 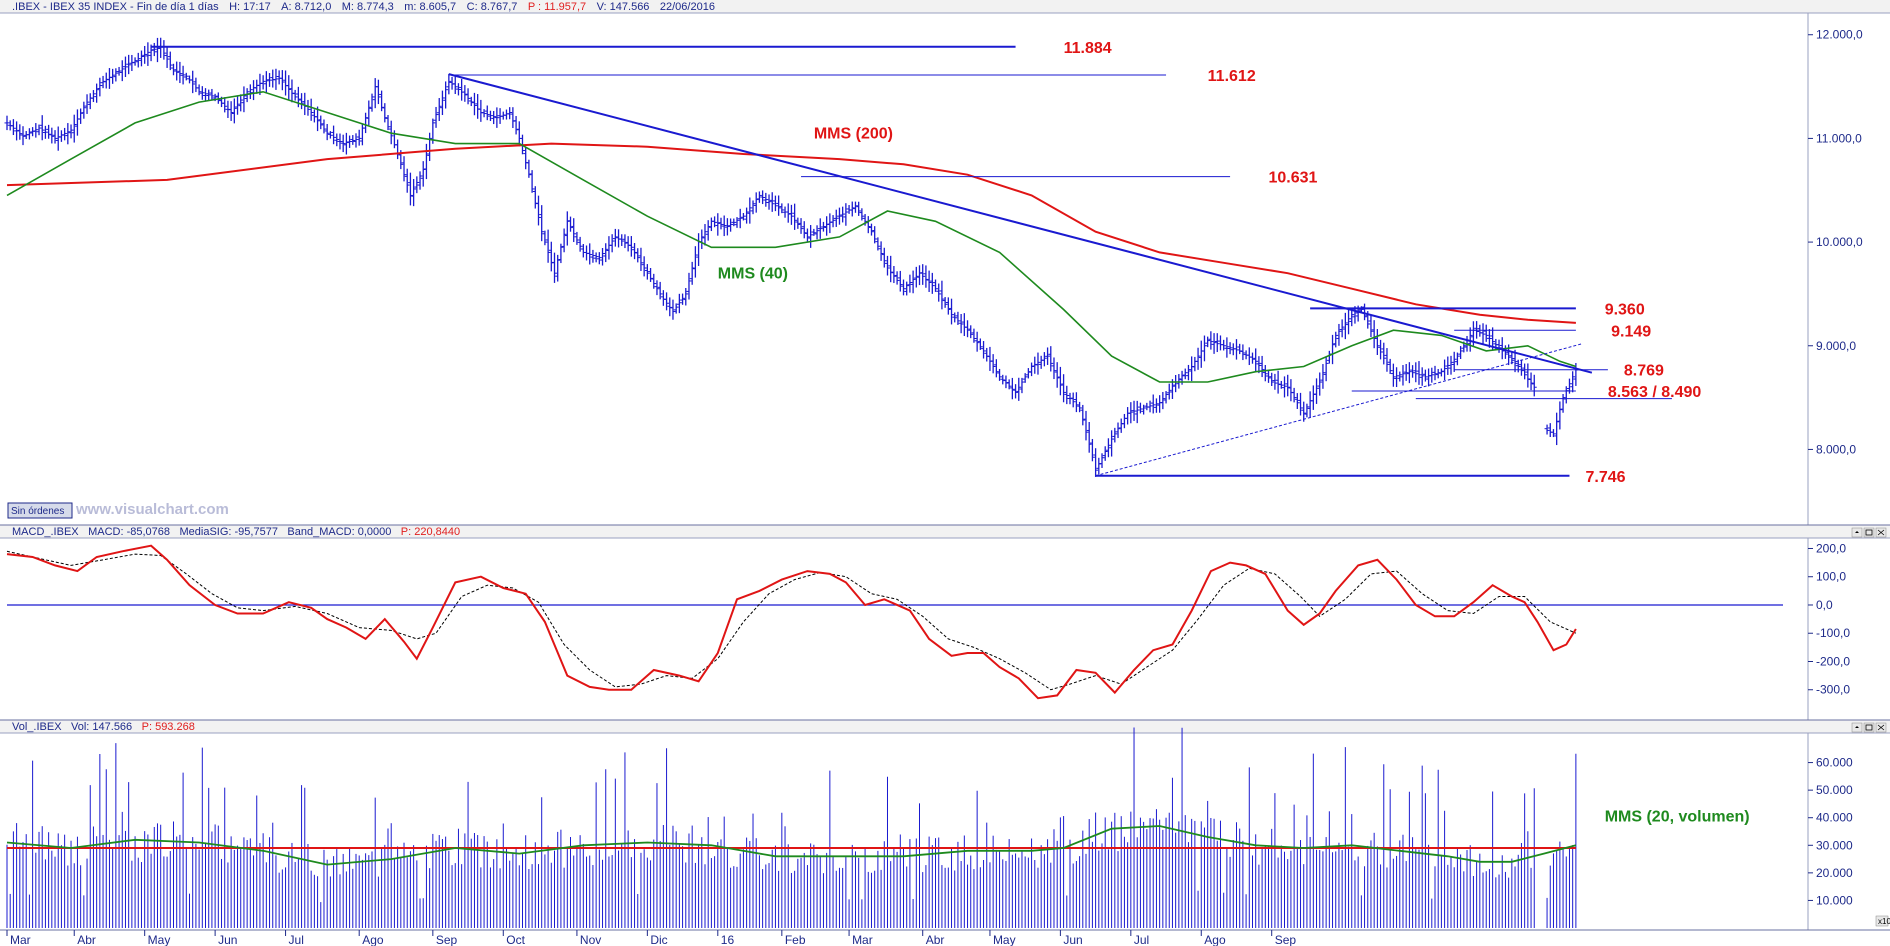 I want to click on volume-y-tick-label: 50.000, so click(x=1834, y=790).